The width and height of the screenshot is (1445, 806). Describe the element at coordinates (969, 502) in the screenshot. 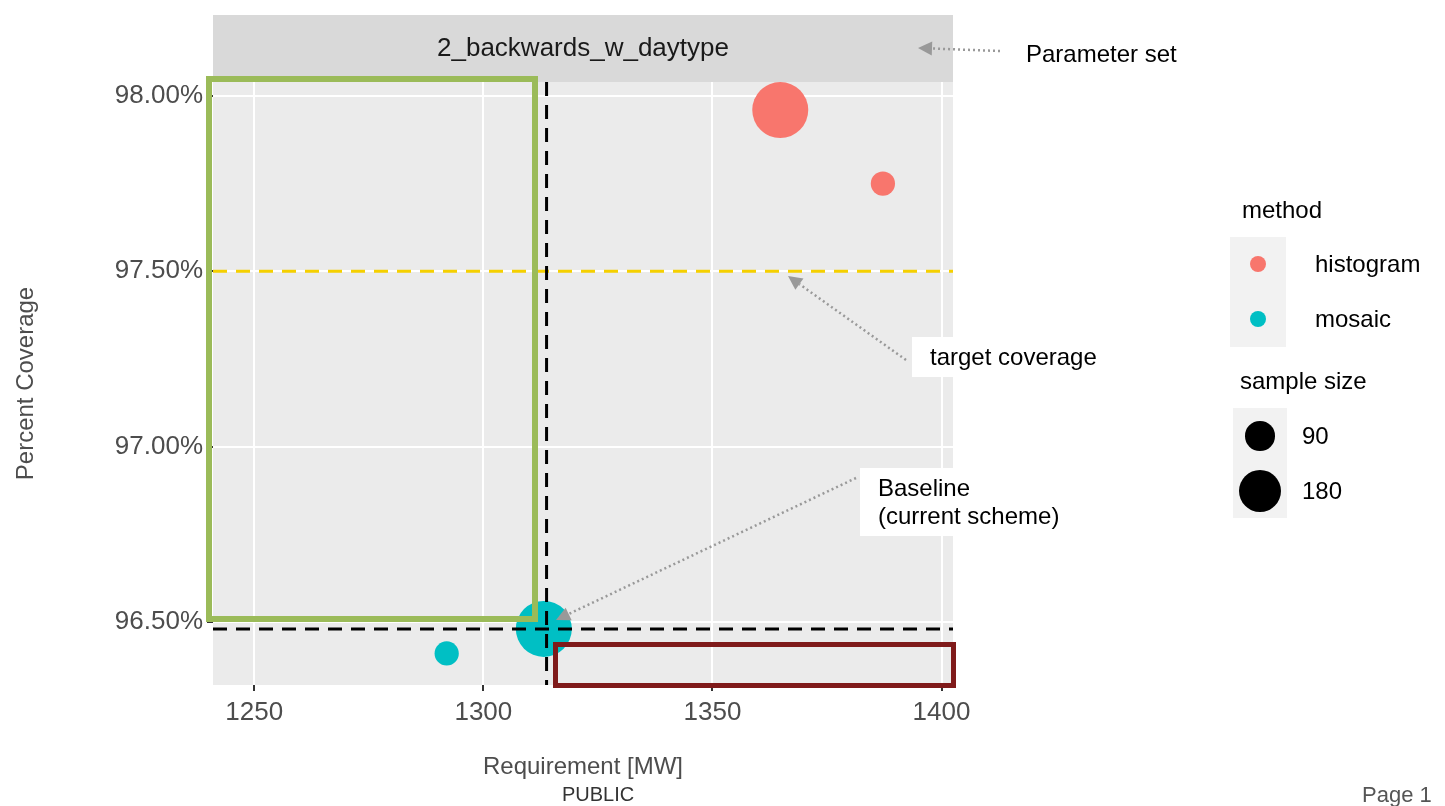

I see `annotation: Baseline (current scheme)` at that location.